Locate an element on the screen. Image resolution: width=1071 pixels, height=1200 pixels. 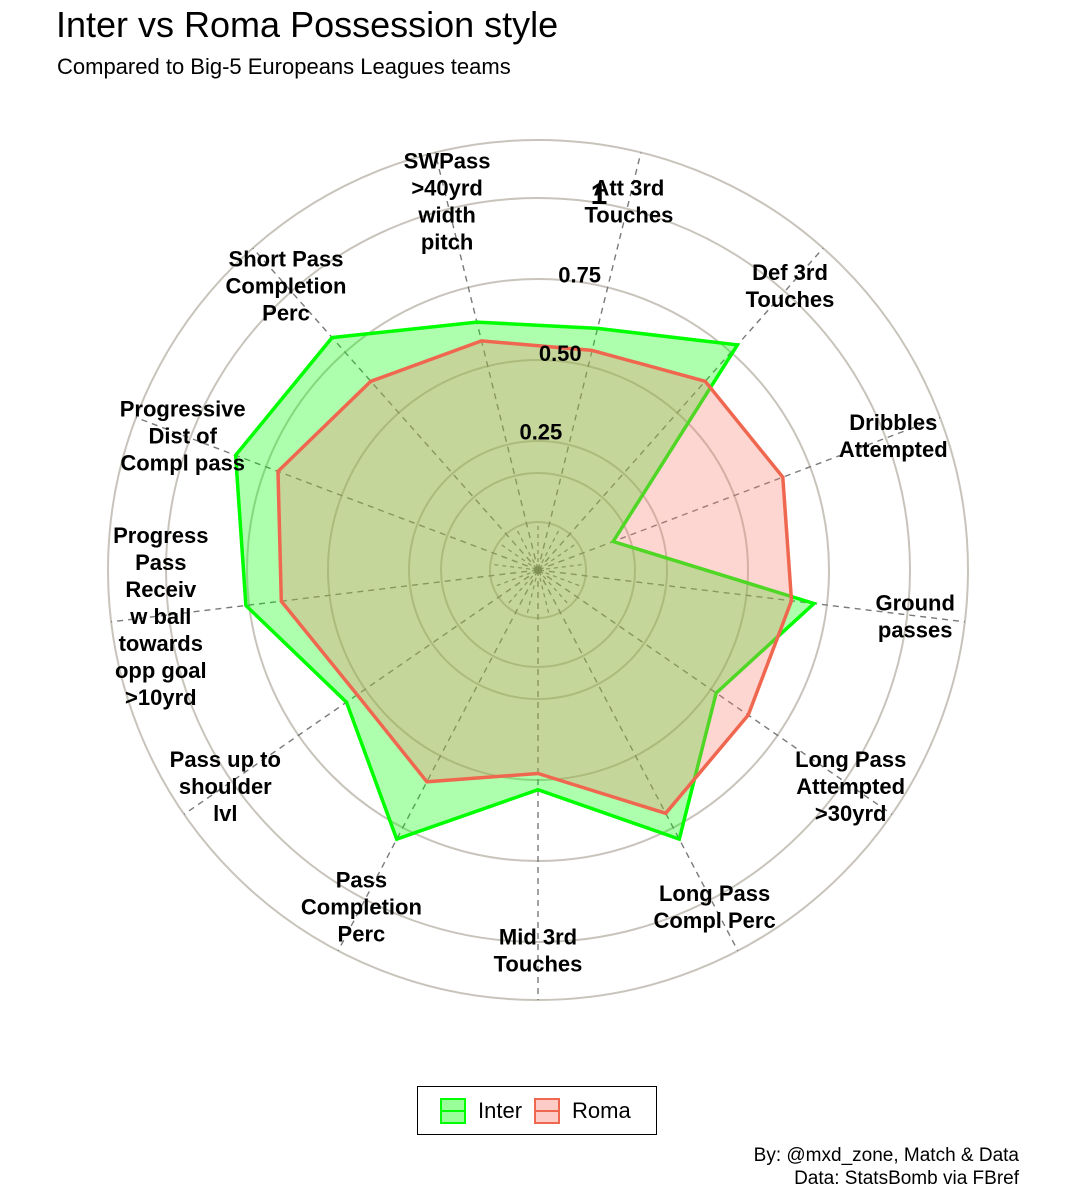
axis-label-line: w ball is located at coordinates (160, 616).